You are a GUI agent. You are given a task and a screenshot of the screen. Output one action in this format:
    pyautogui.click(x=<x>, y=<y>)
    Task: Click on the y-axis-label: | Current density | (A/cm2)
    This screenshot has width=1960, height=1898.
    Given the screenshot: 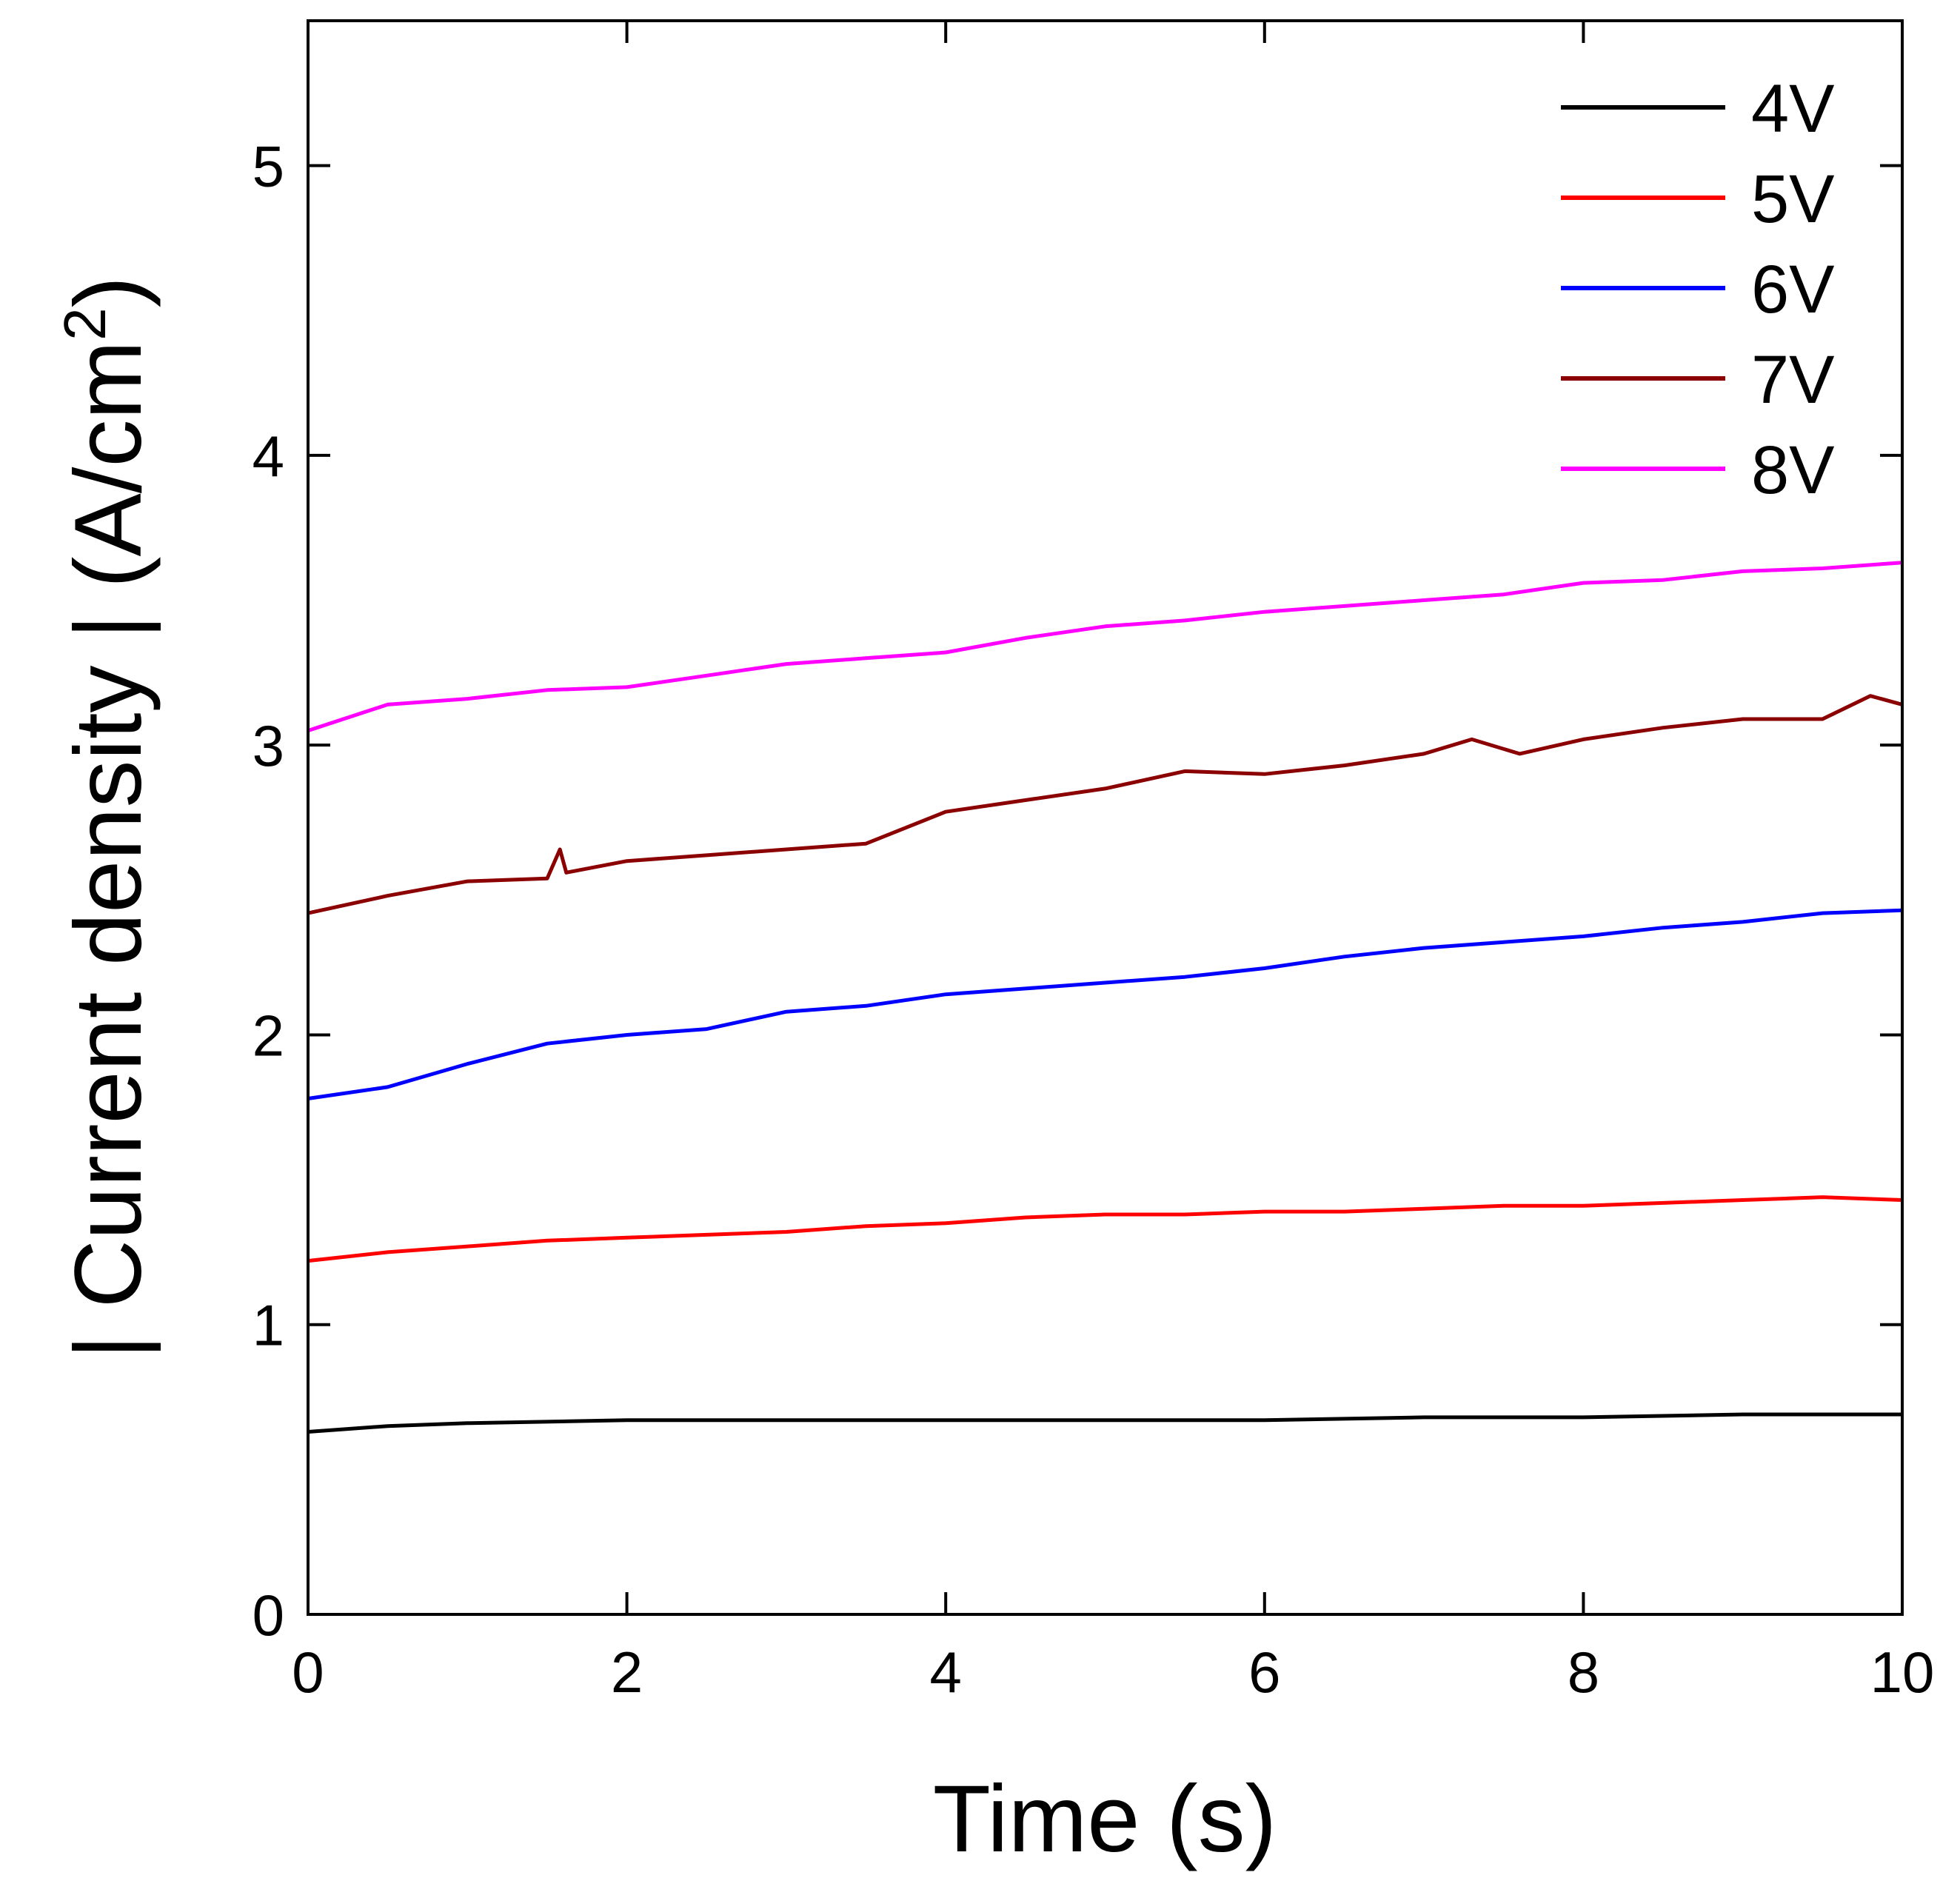 What is the action you would take?
    pyautogui.click(x=106, y=817)
    